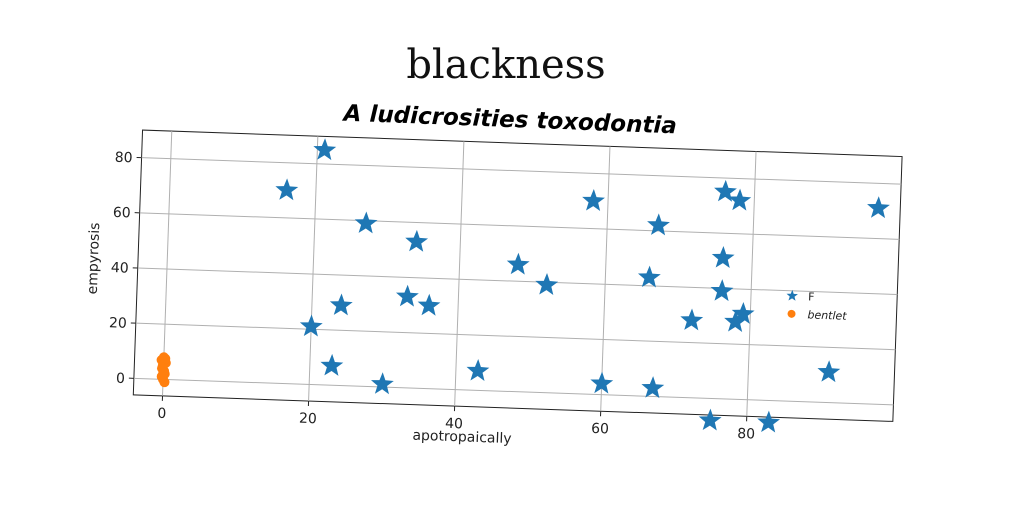 The height and width of the screenshot is (512, 1024). Describe the element at coordinates (454, 424) in the screenshot. I see `x-tick-label: 40` at that location.